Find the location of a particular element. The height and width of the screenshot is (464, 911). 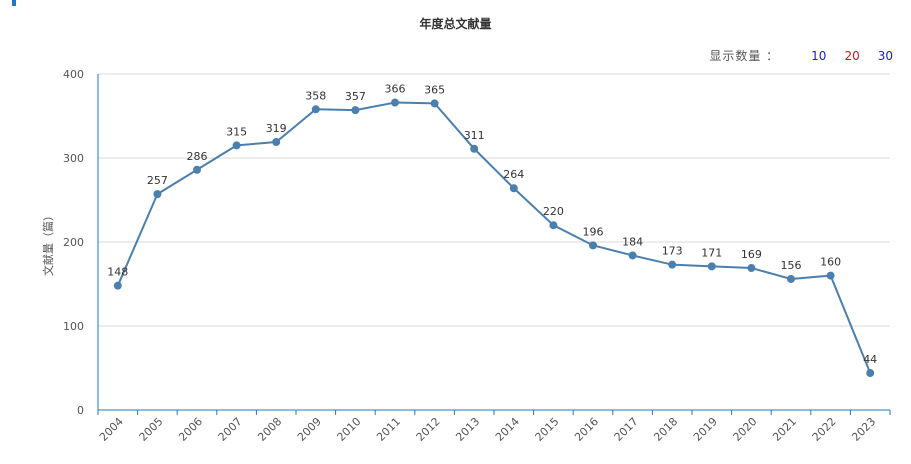

x-tick-label: 2009 is located at coordinates (309, 429).